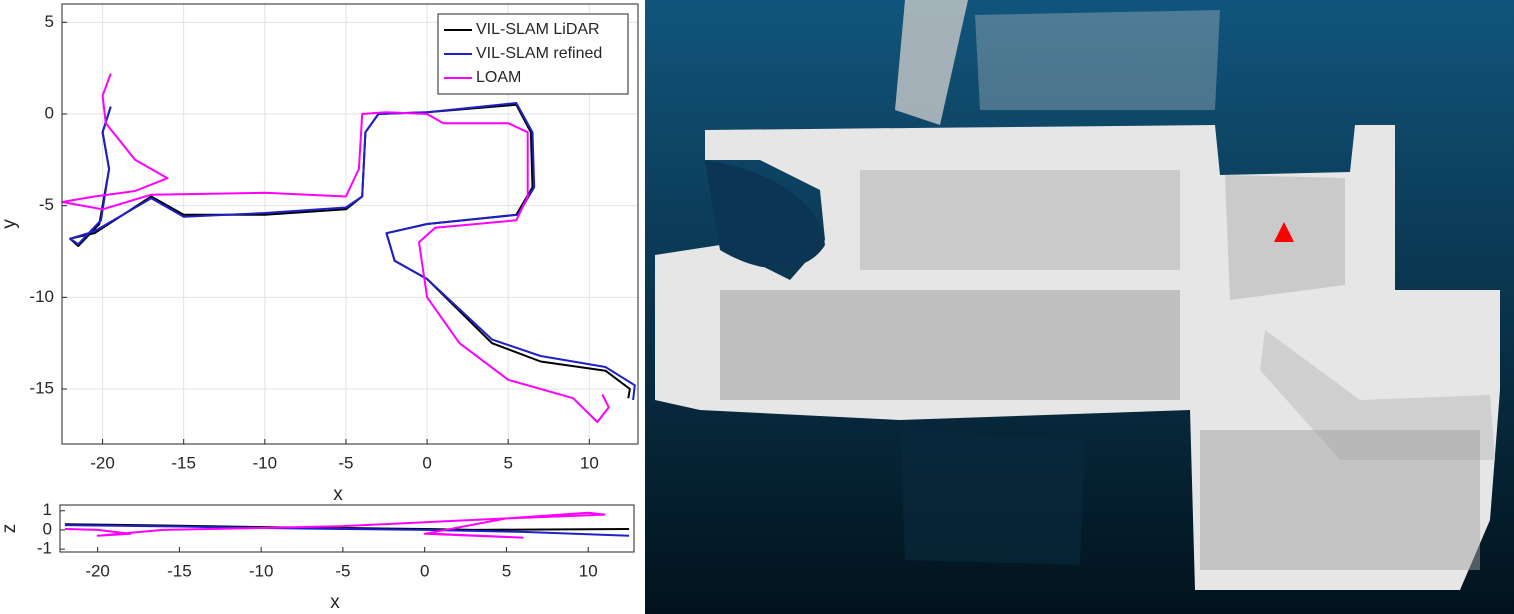  I want to click on legend-label: VIL-SLAM LiDAR, so click(538, 29).